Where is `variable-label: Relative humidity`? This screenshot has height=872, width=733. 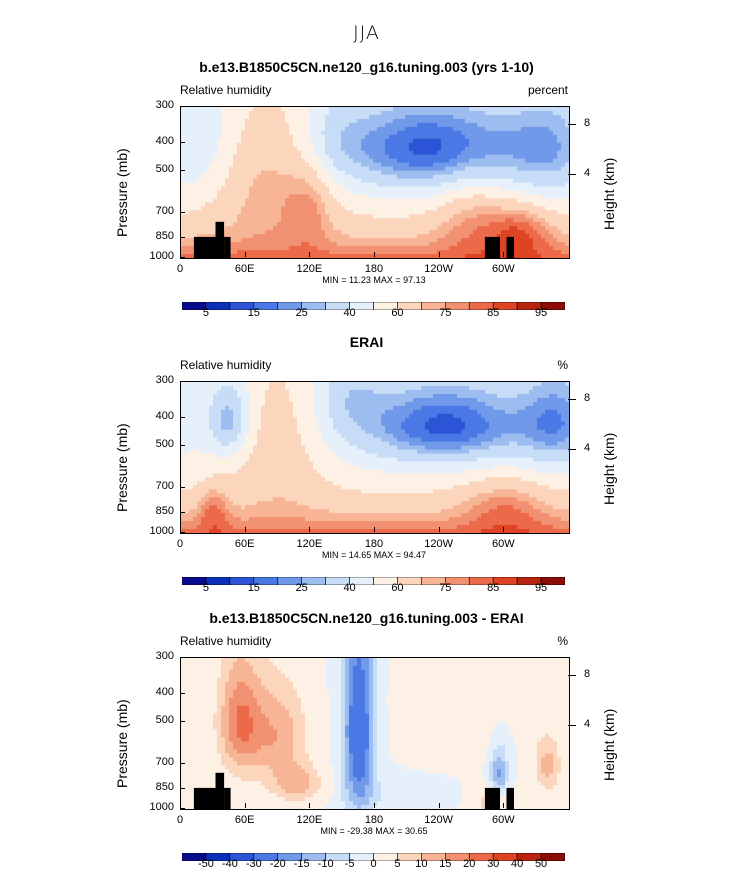
variable-label: Relative humidity is located at coordinates (226, 365).